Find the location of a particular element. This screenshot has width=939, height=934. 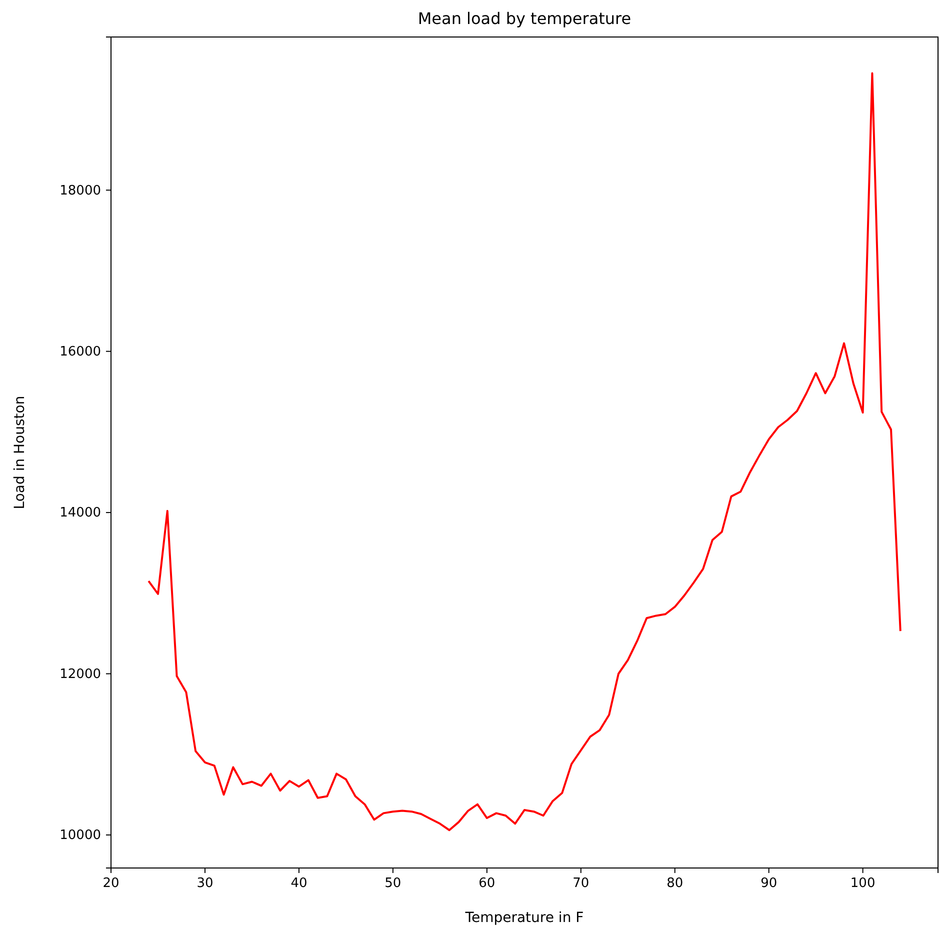

x-tick-label: 80 is located at coordinates (675, 884).